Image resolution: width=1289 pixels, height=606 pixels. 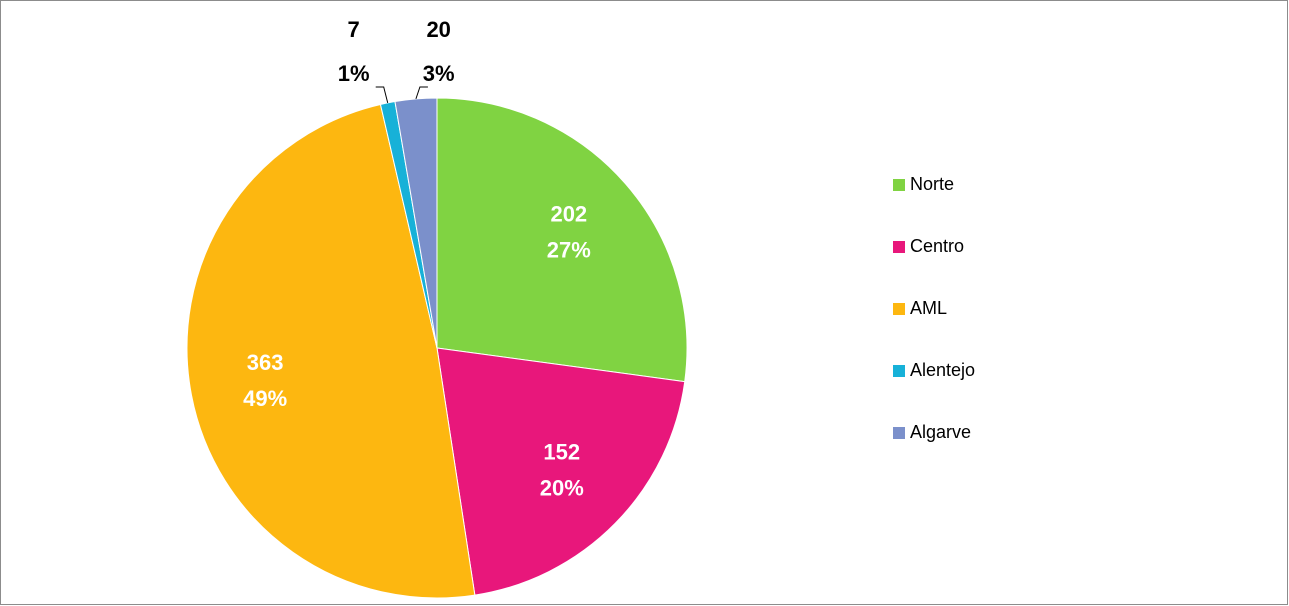 I want to click on legend-label: Norte, so click(x=932, y=184).